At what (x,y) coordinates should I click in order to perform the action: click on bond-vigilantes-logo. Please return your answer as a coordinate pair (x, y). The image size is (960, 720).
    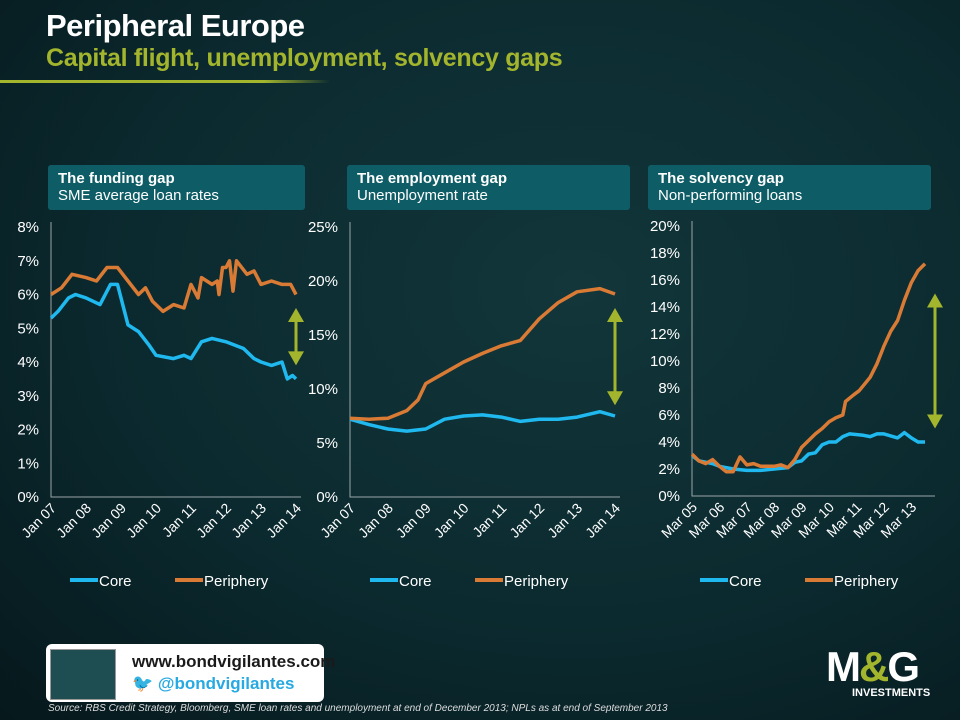
    Looking at the image, I should click on (83, 674).